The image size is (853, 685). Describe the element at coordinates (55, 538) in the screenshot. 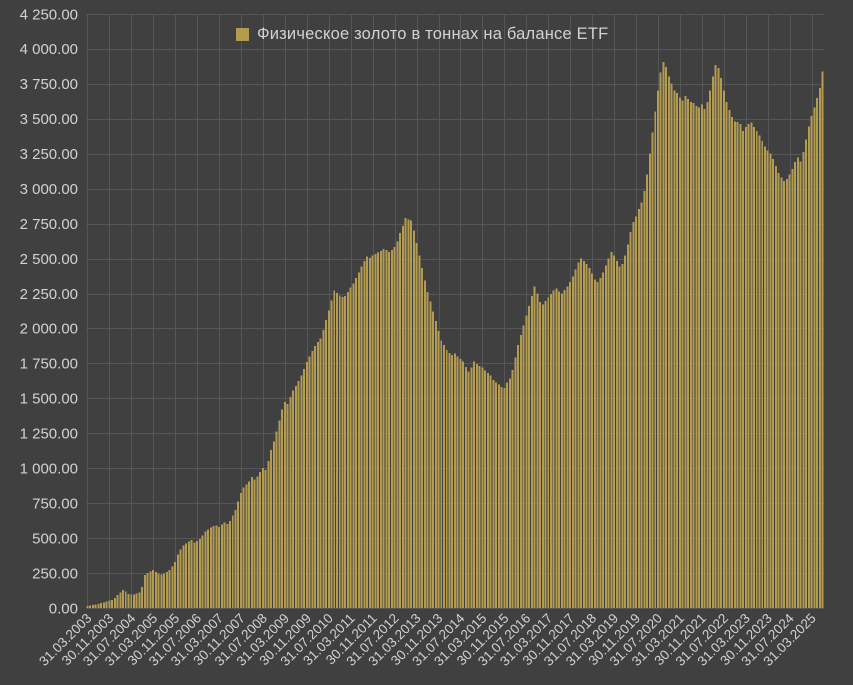

I see `y-tick-label: 500.00` at that location.